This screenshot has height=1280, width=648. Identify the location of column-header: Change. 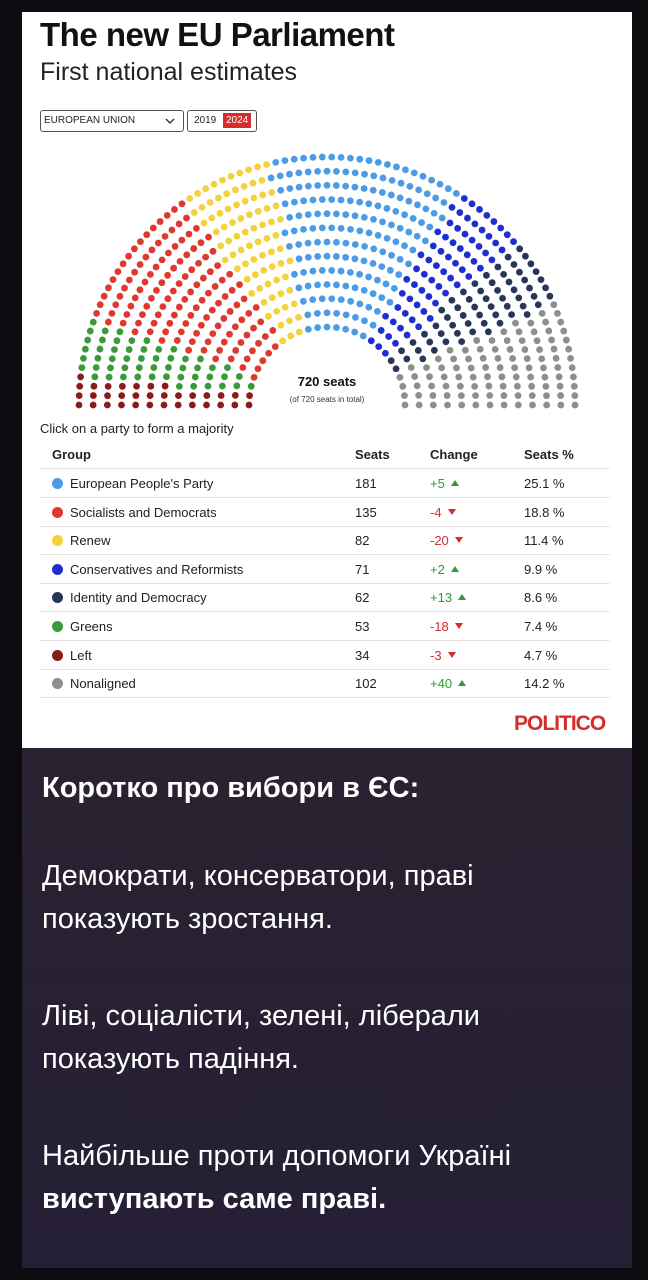
(454, 454).